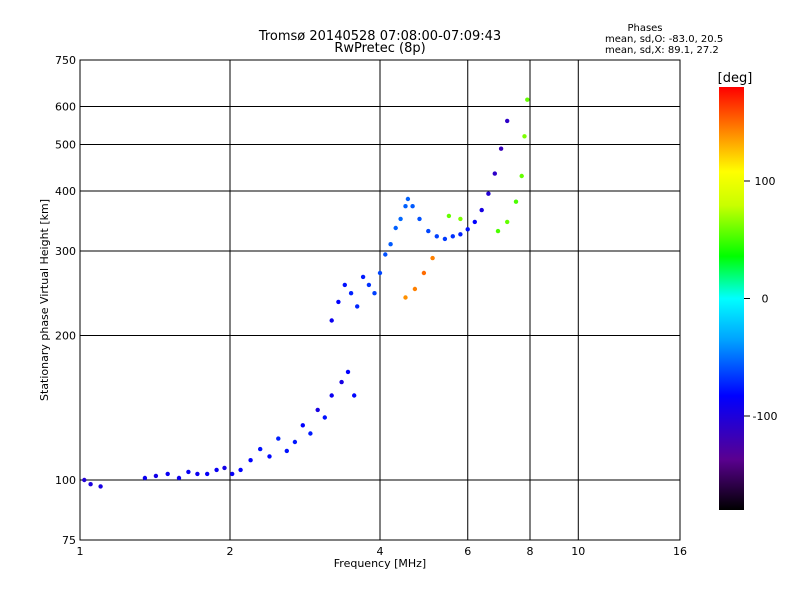 The width and height of the screenshot is (800, 600). What do you see at coordinates (44, 300) in the screenshot?
I see `y-axis-label: Stationary phase Virtual Height [km]` at bounding box center [44, 300].